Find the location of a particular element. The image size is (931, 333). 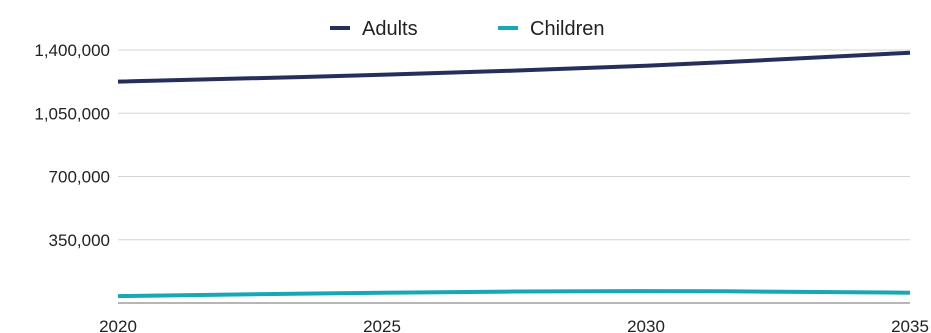

legend-item-adults: Adults is located at coordinates (374, 29).